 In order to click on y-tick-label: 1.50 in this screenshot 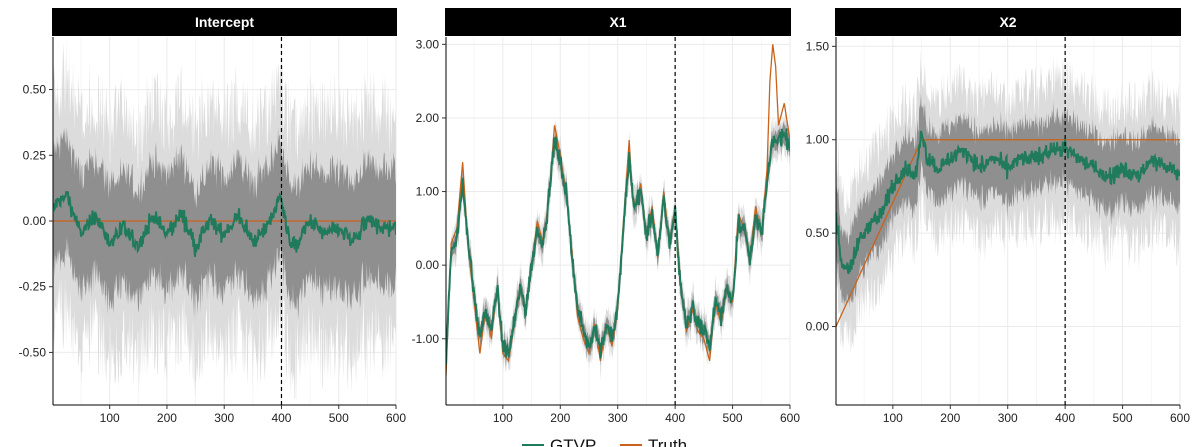, I will do `click(818, 46)`.